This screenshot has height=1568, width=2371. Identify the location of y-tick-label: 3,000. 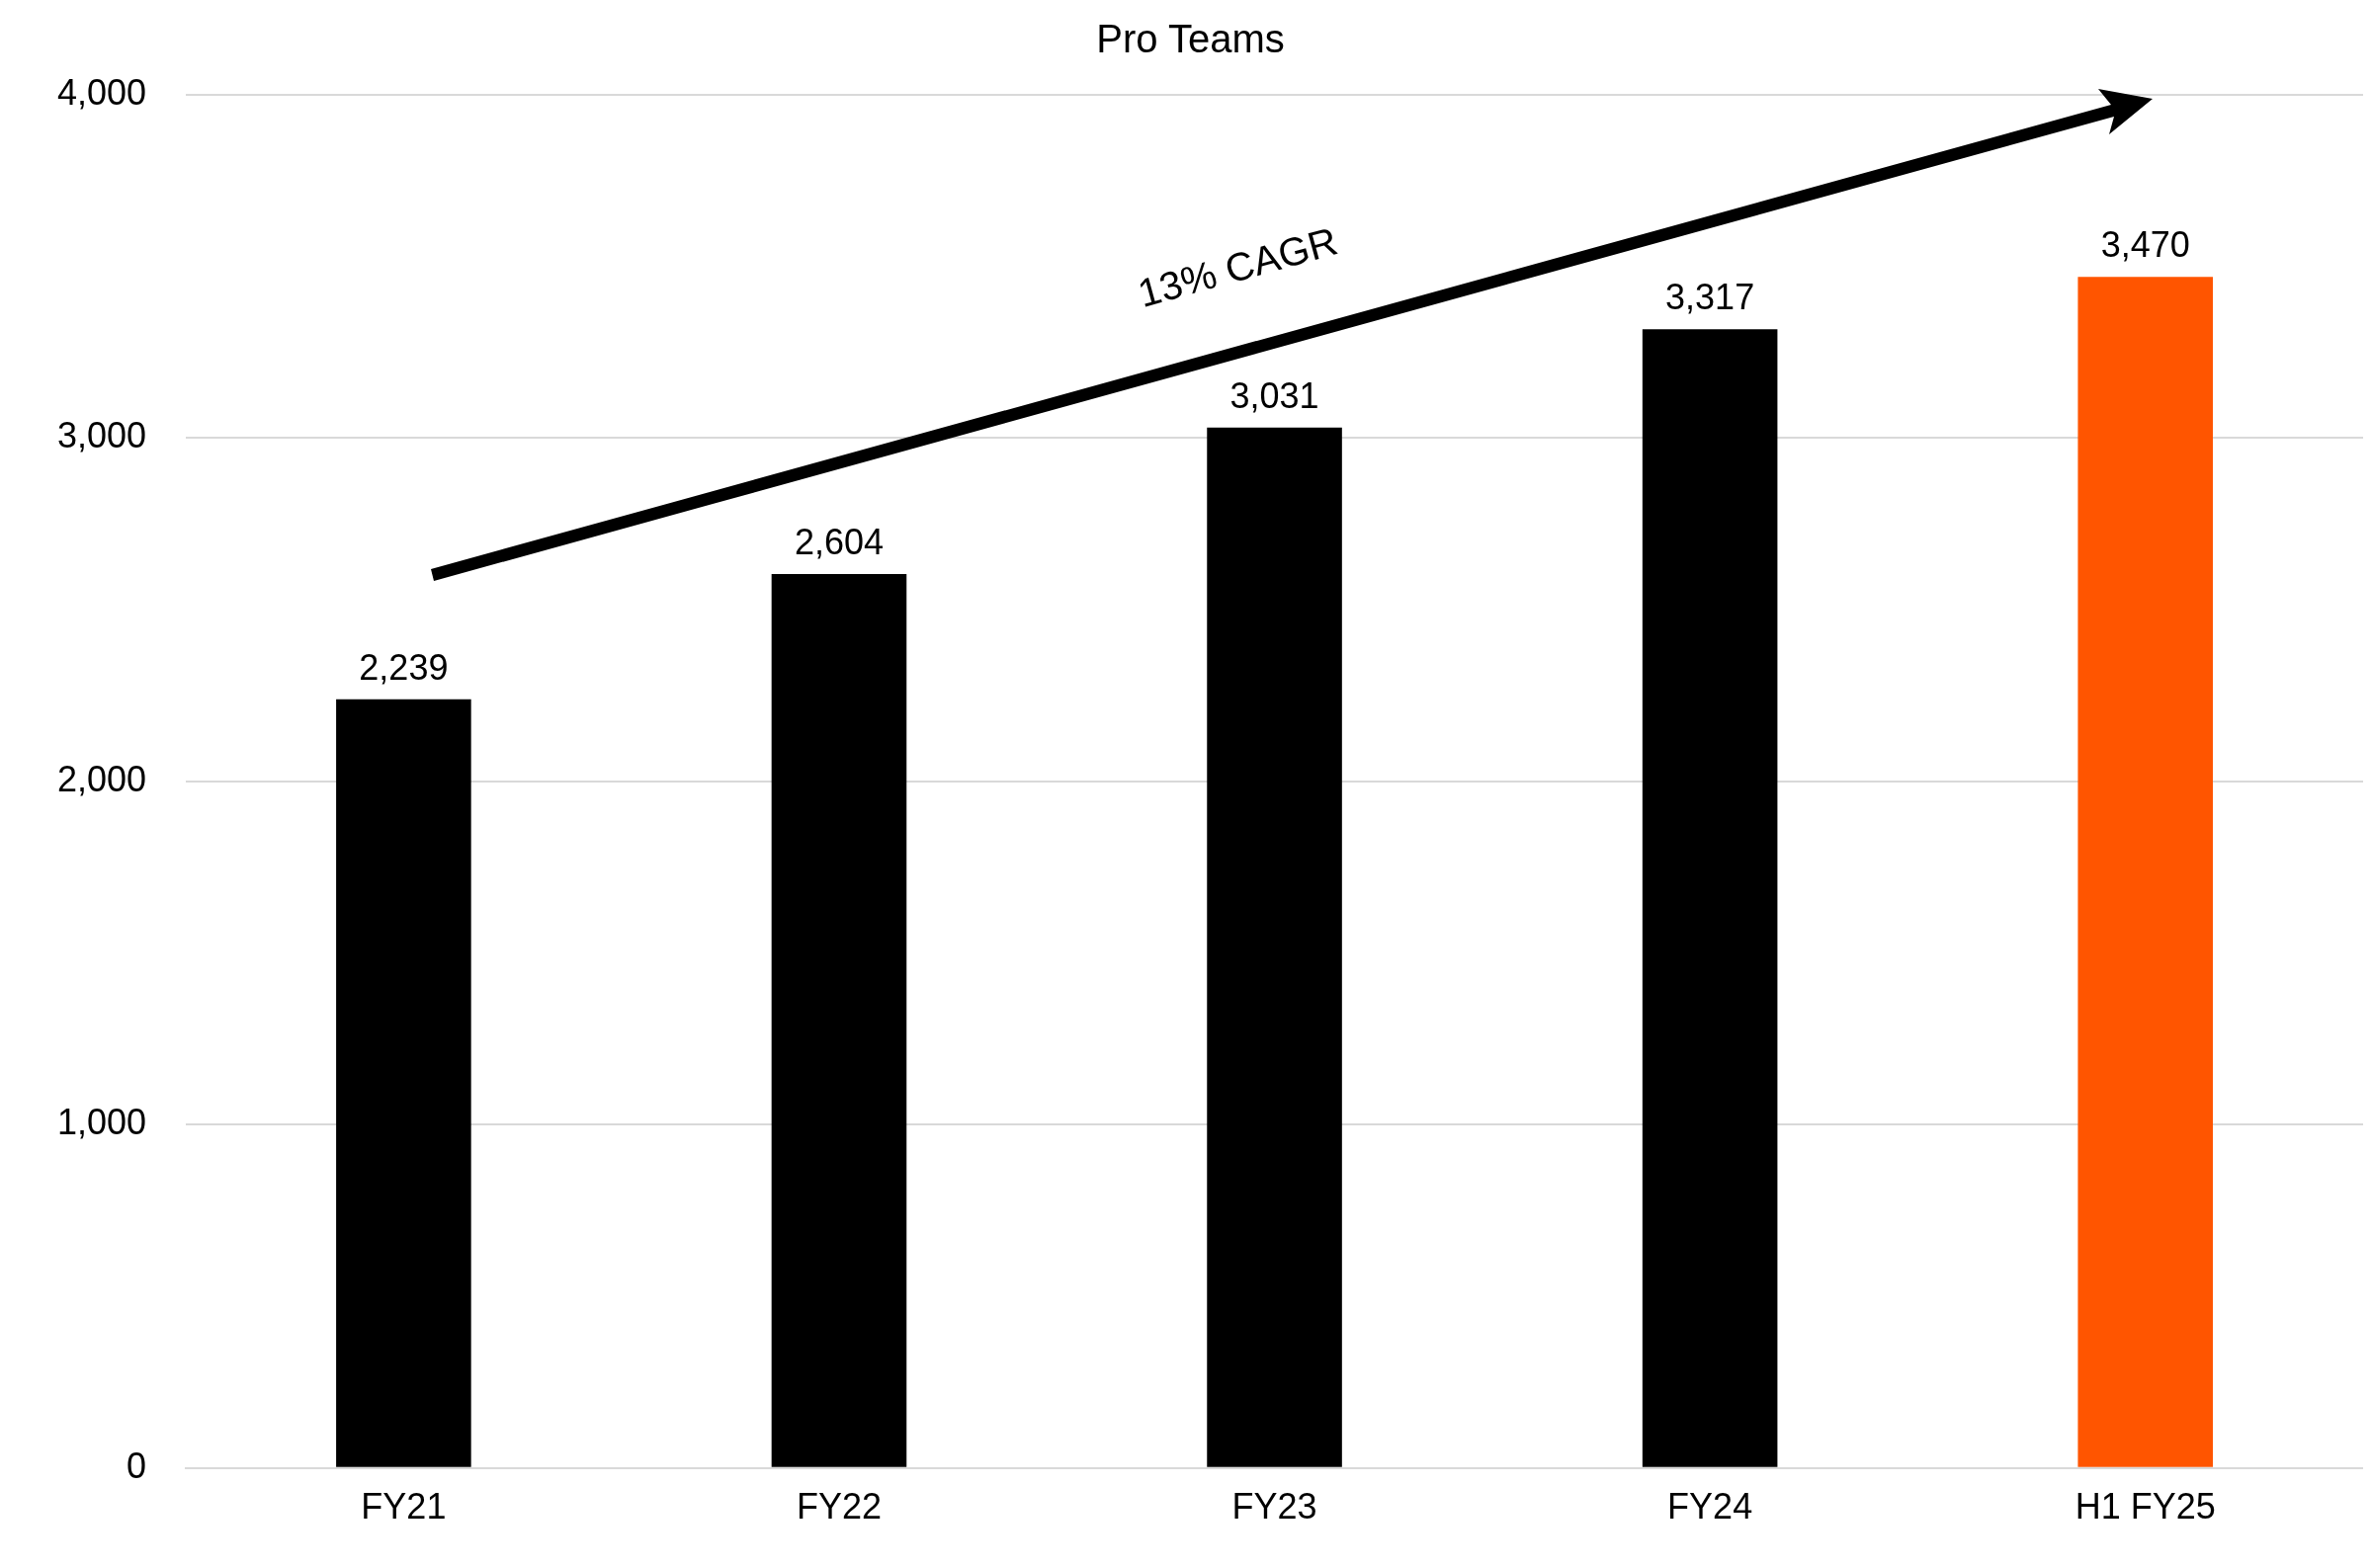
(102, 435).